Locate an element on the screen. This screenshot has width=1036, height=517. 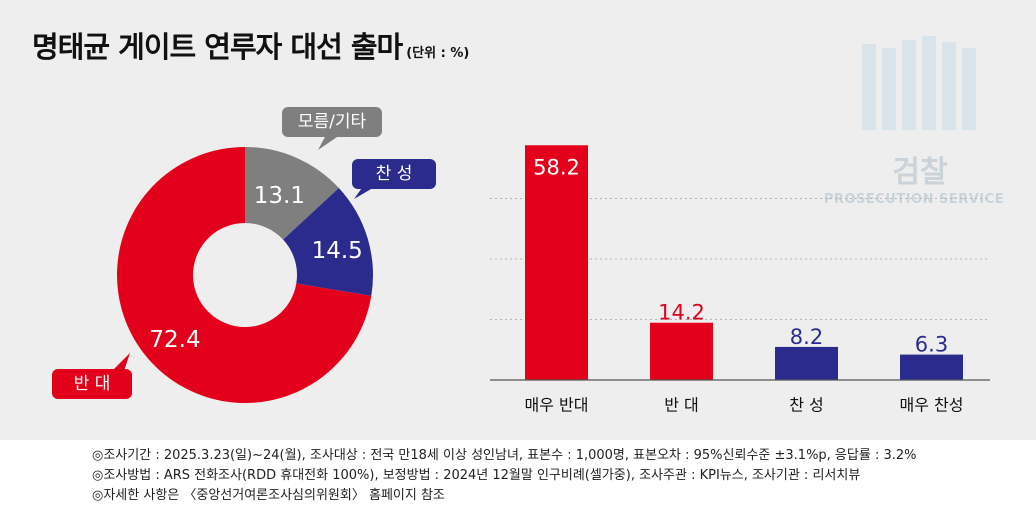
donut-slice-찬성 is located at coordinates (328, 241).